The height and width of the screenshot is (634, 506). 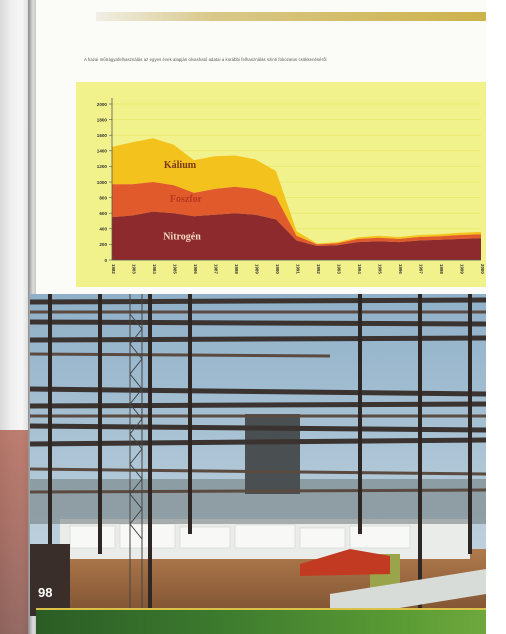 What do you see at coordinates (359, 269) in the screenshot?
I see `x-tick-label: 1994` at bounding box center [359, 269].